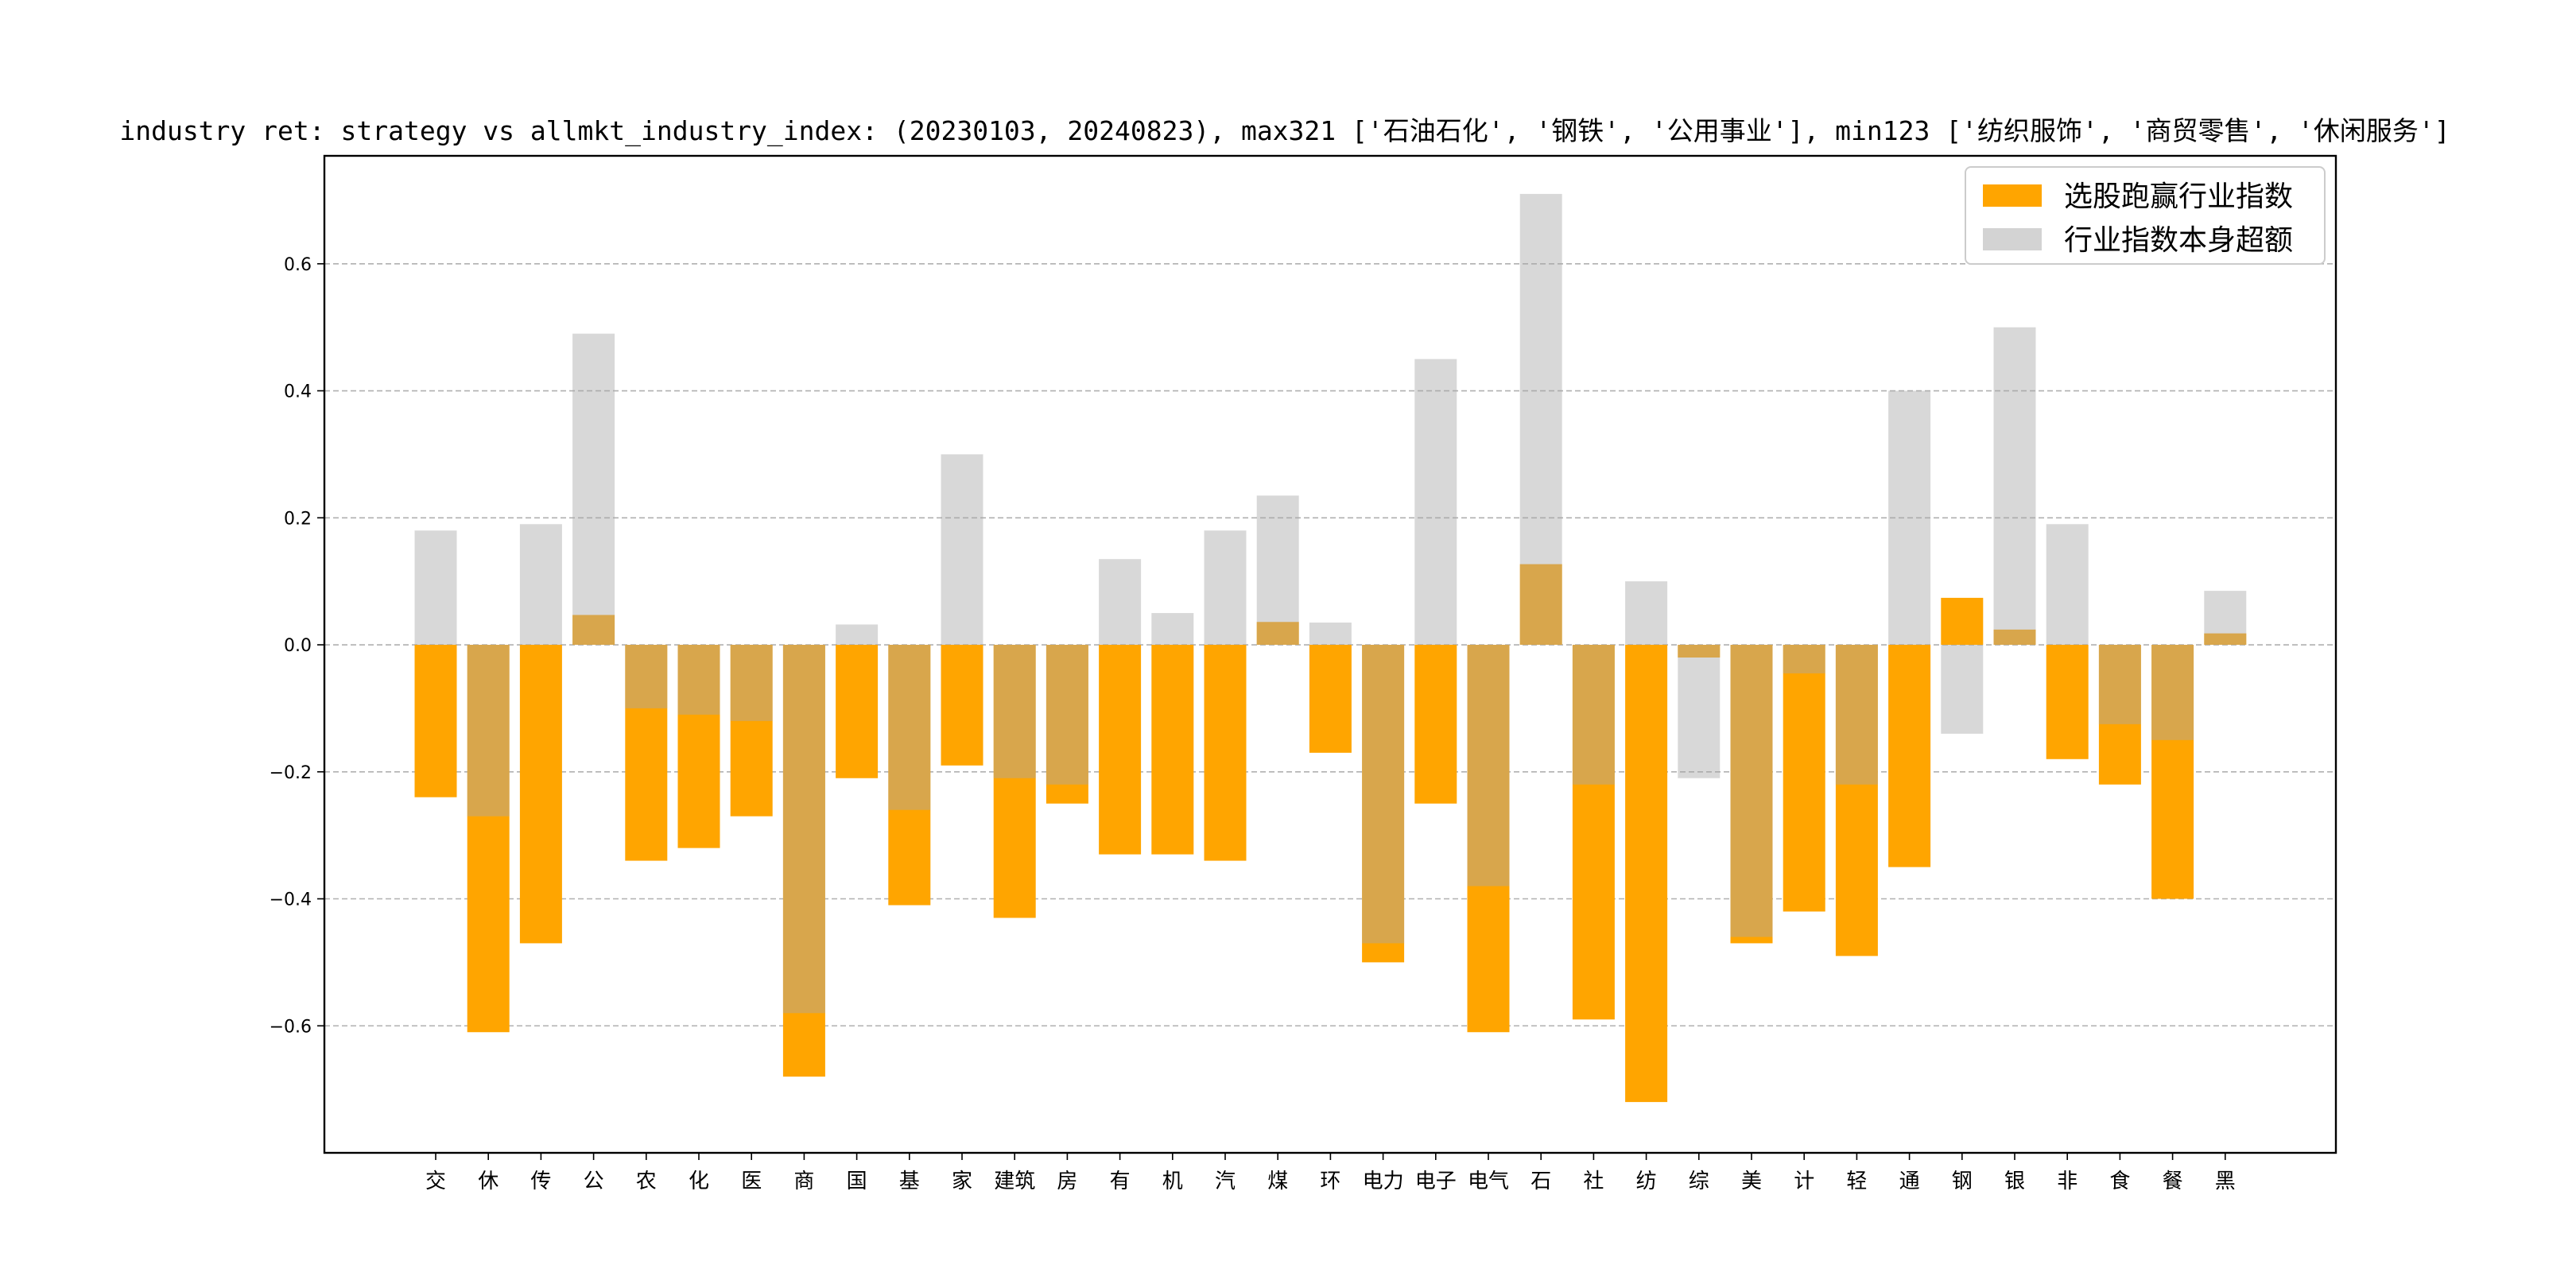 Image resolution: width=2576 pixels, height=1288 pixels. I want to click on y-tick-label: 0.6, so click(298, 265).